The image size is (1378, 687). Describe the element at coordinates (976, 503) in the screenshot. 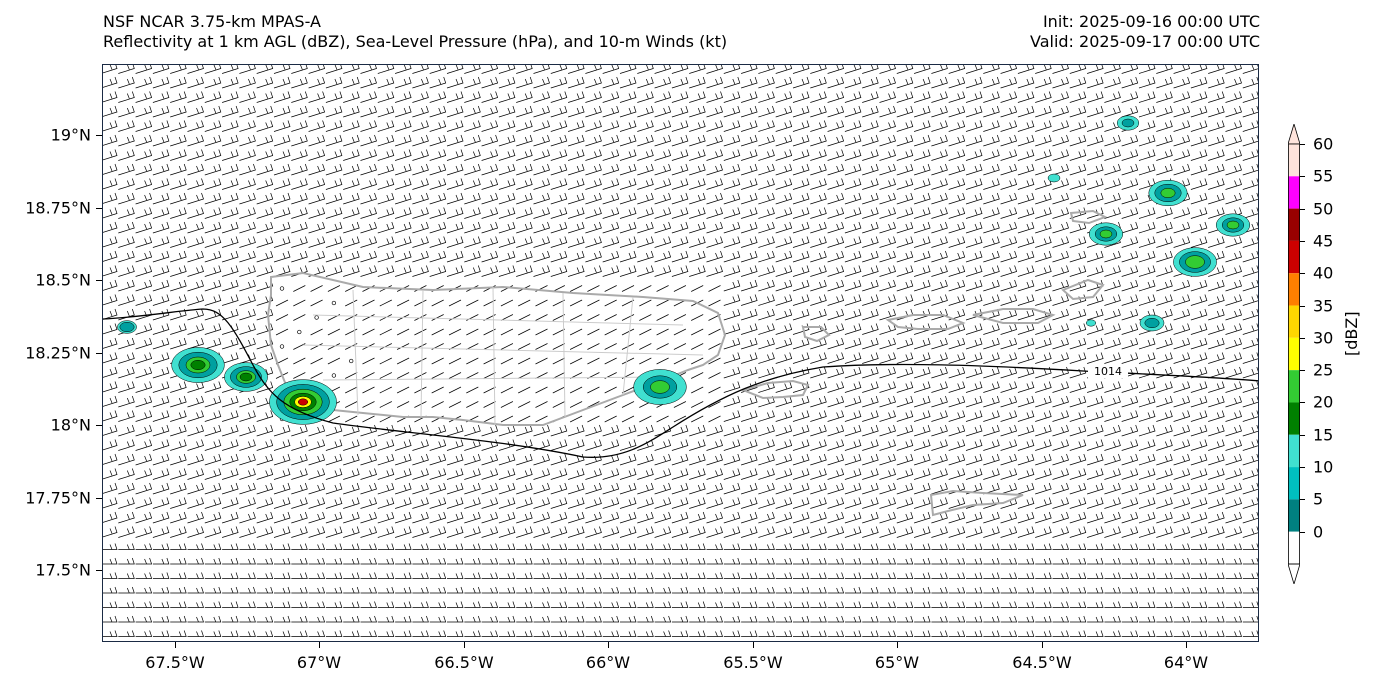

I see `st-croix-coast` at that location.